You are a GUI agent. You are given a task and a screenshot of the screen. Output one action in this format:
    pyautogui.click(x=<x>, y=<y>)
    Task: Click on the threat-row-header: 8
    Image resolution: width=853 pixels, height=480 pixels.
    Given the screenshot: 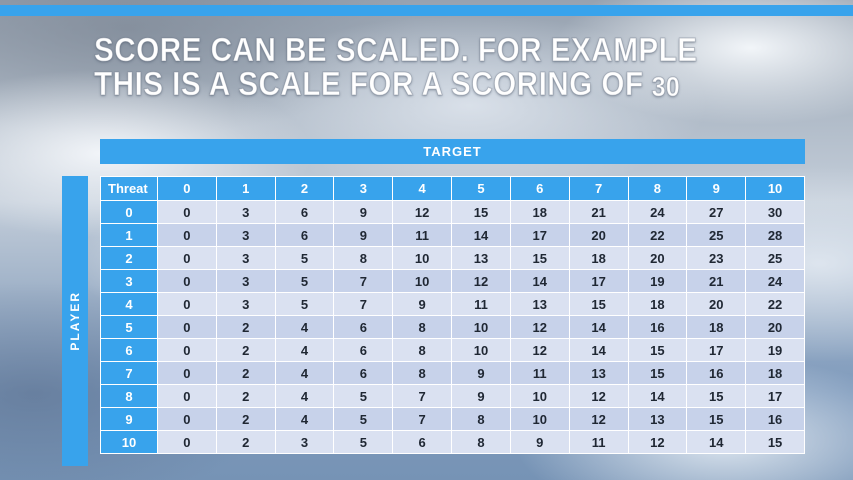 What is the action you would take?
    pyautogui.click(x=129, y=396)
    